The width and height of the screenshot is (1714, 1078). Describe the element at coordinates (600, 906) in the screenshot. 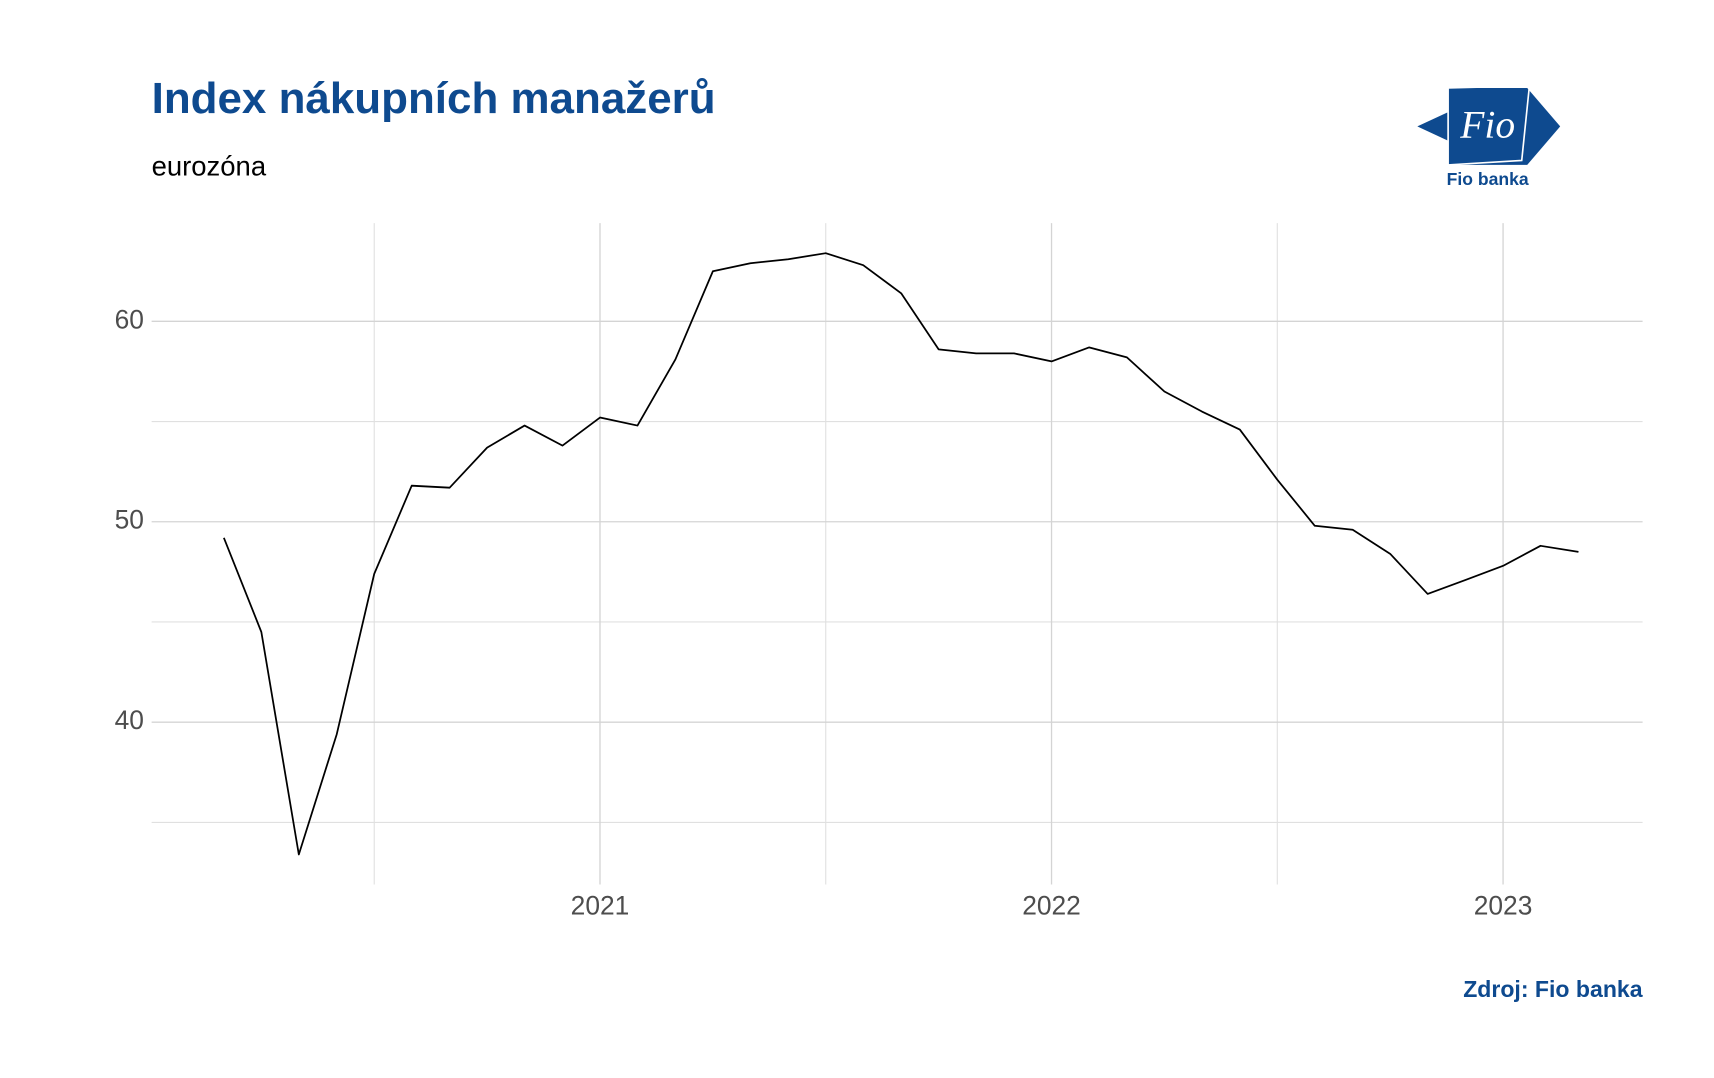

I see `x-tick-label: 2021` at that location.